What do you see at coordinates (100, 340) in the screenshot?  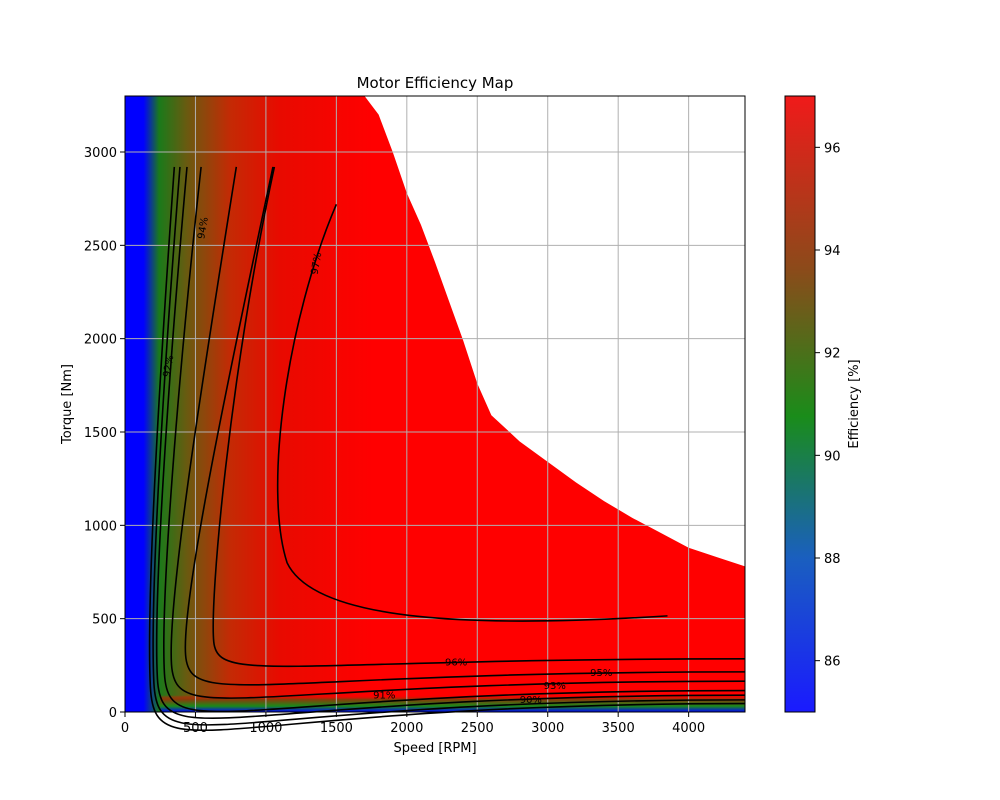 I see `y-tick-label: 2000` at bounding box center [100, 340].